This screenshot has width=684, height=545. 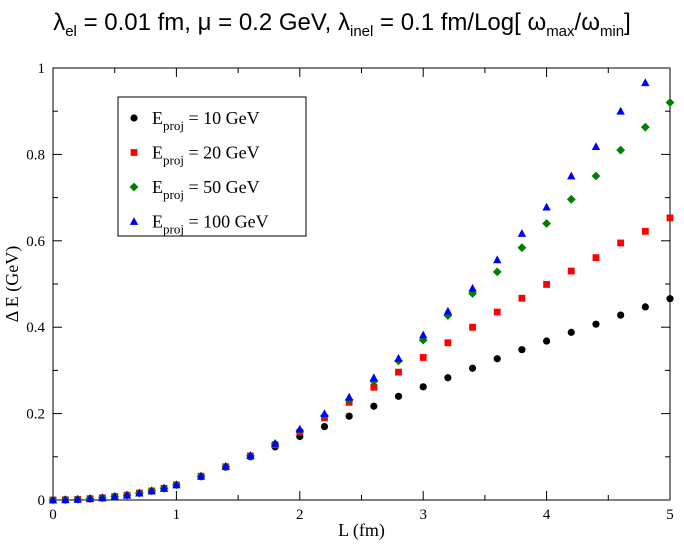 I want to click on y-tick-label: 0.8, so click(x=35, y=155).